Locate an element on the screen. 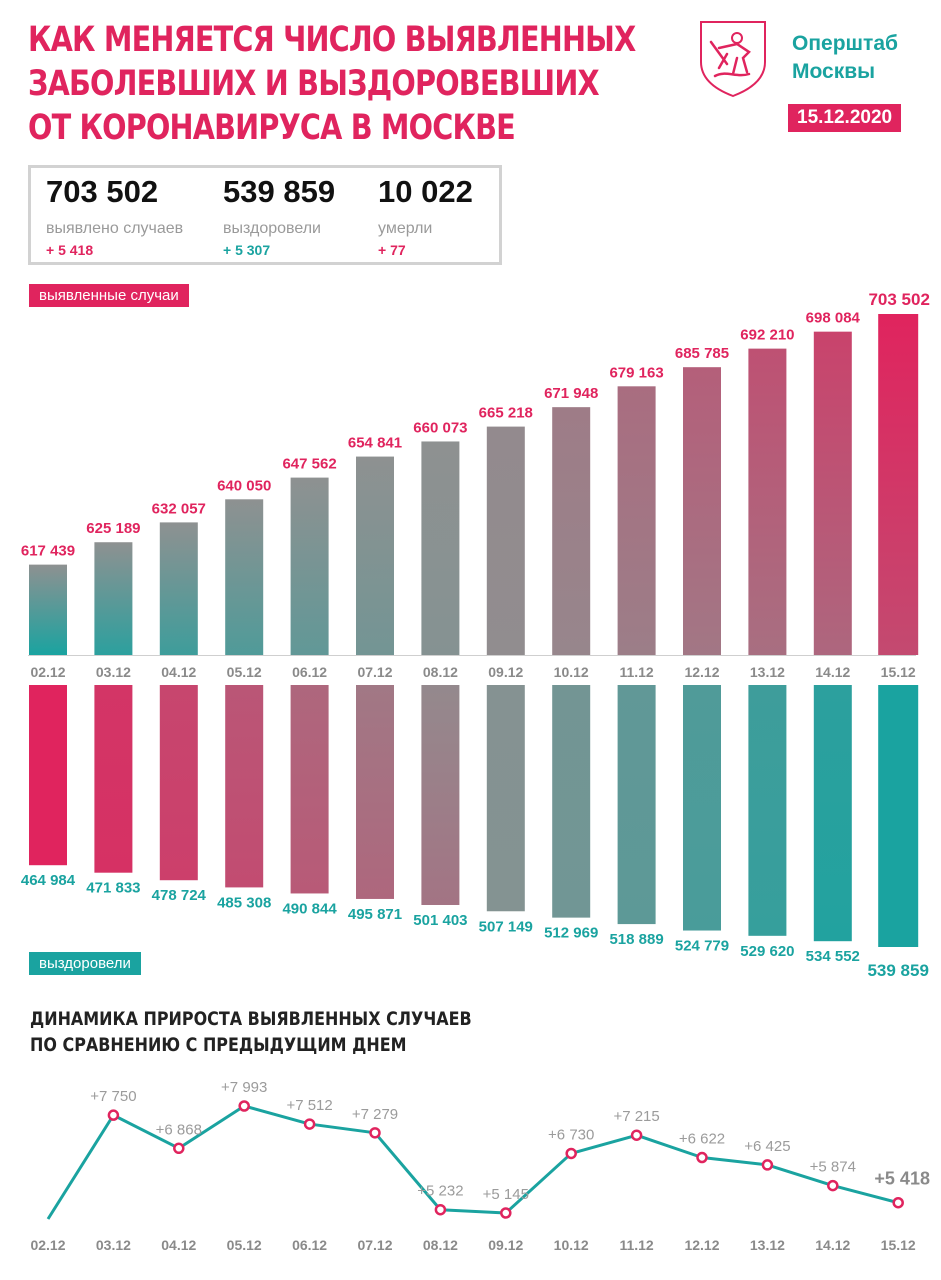  title-line-2: ЗАБОЛЕВШИХ И ВЫЗДОРОВЕВШИХ is located at coordinates (314, 84).